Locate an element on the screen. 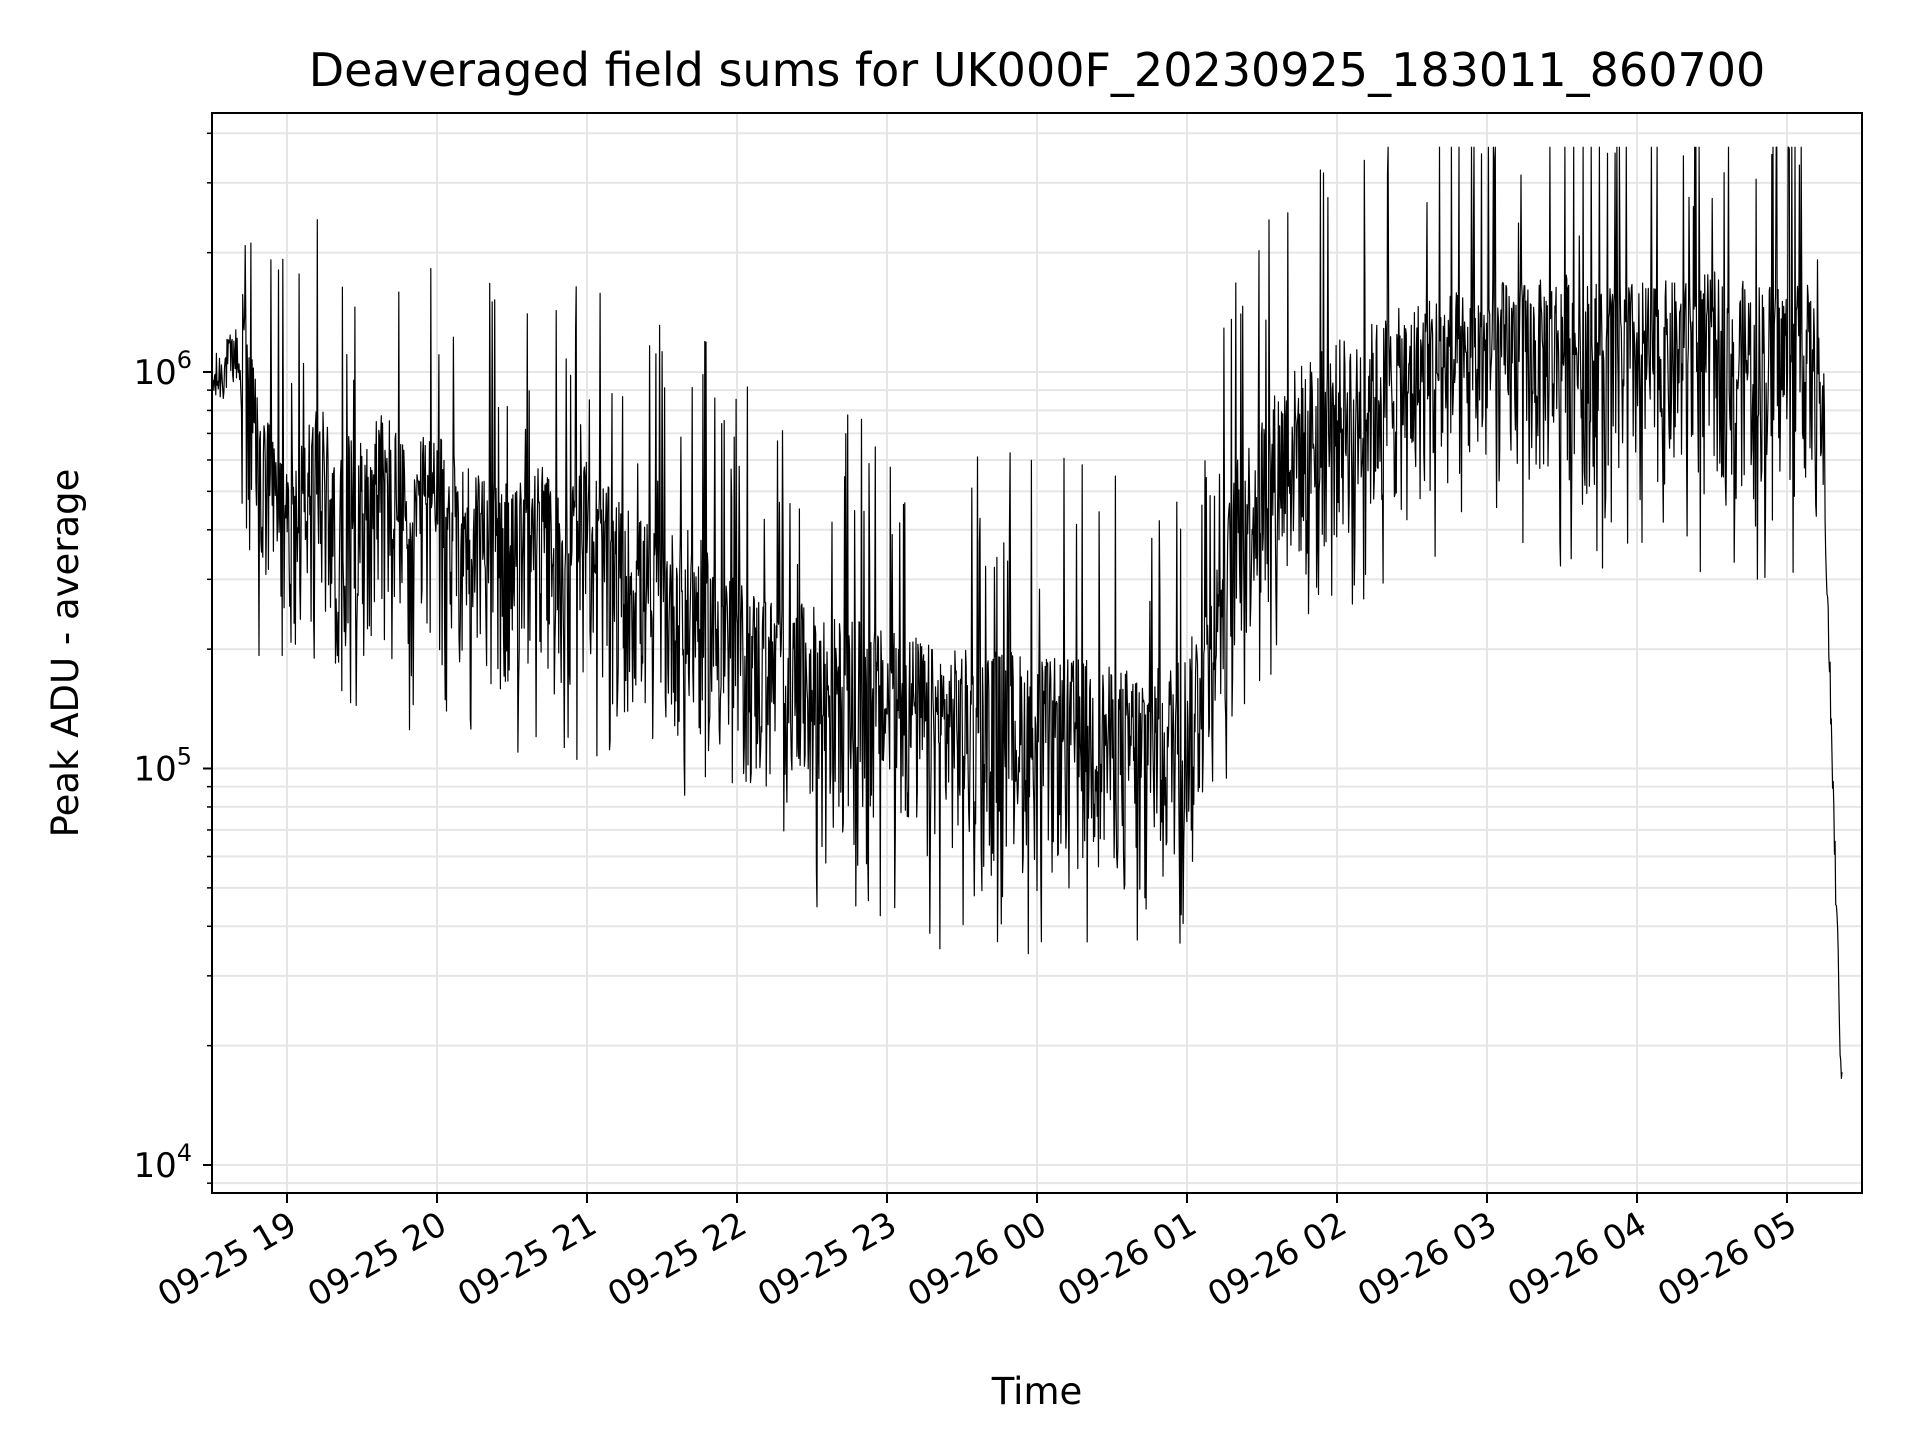 This screenshot has height=1440, width=1920. y-tick-label: 10⁴ is located at coordinates (162, 1162).